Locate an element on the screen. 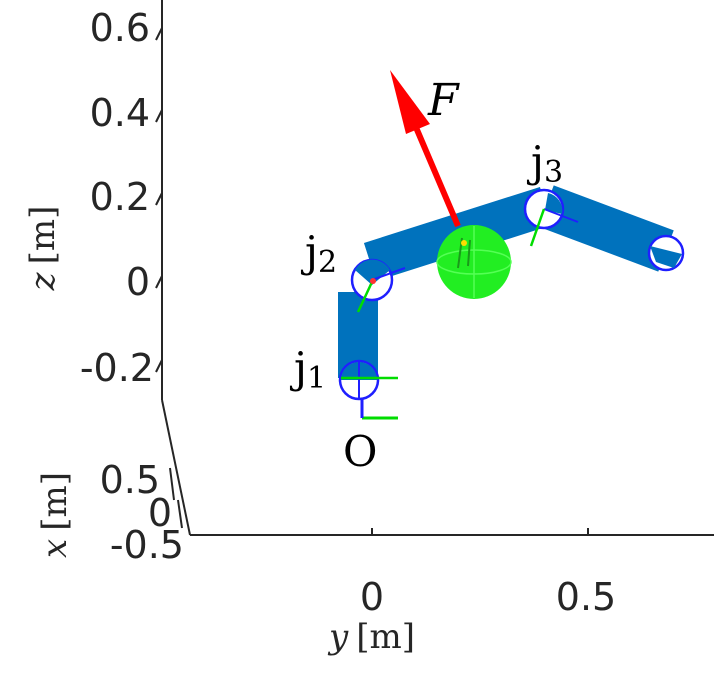 The width and height of the screenshot is (714, 684). force-arrow is located at coordinates (425, 149).